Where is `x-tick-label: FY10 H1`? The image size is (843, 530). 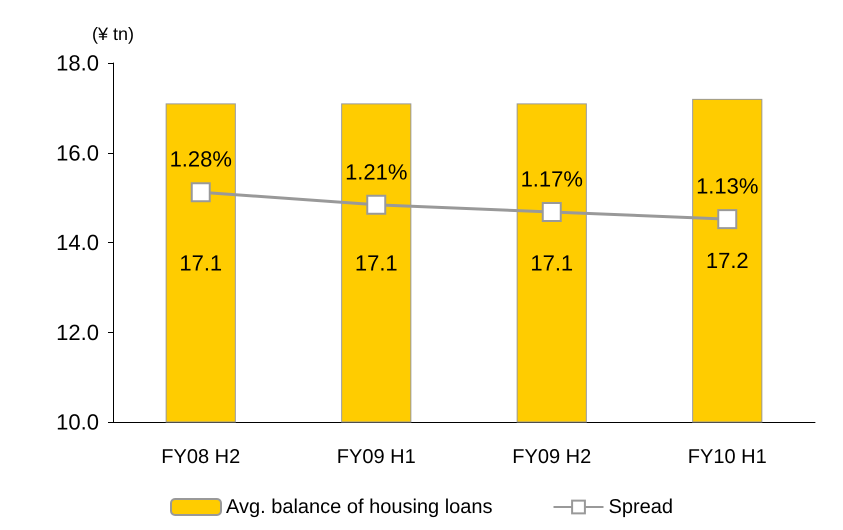 x-tick-label: FY10 H1 is located at coordinates (727, 457).